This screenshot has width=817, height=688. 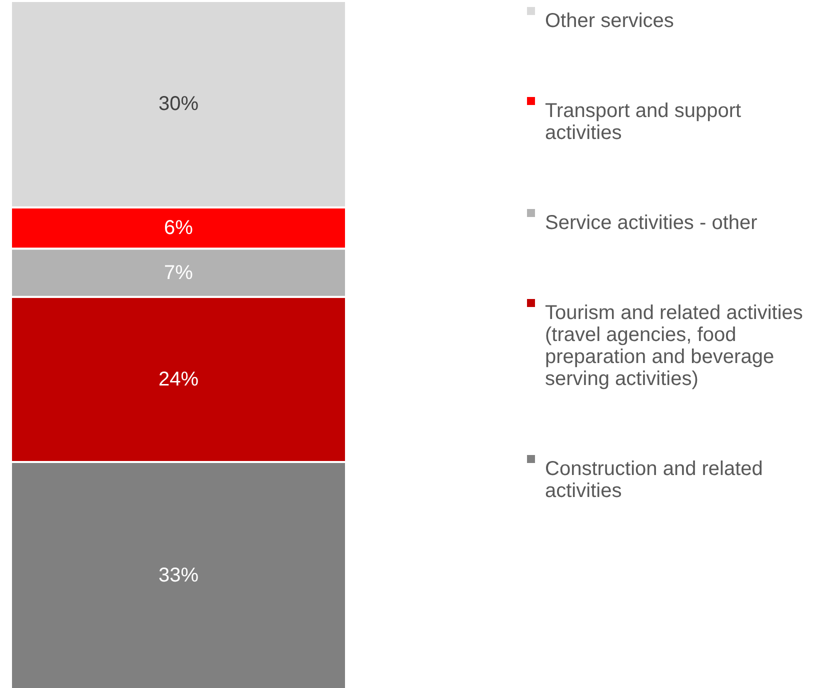 What do you see at coordinates (178, 379) in the screenshot?
I see `data-label: 24%` at bounding box center [178, 379].